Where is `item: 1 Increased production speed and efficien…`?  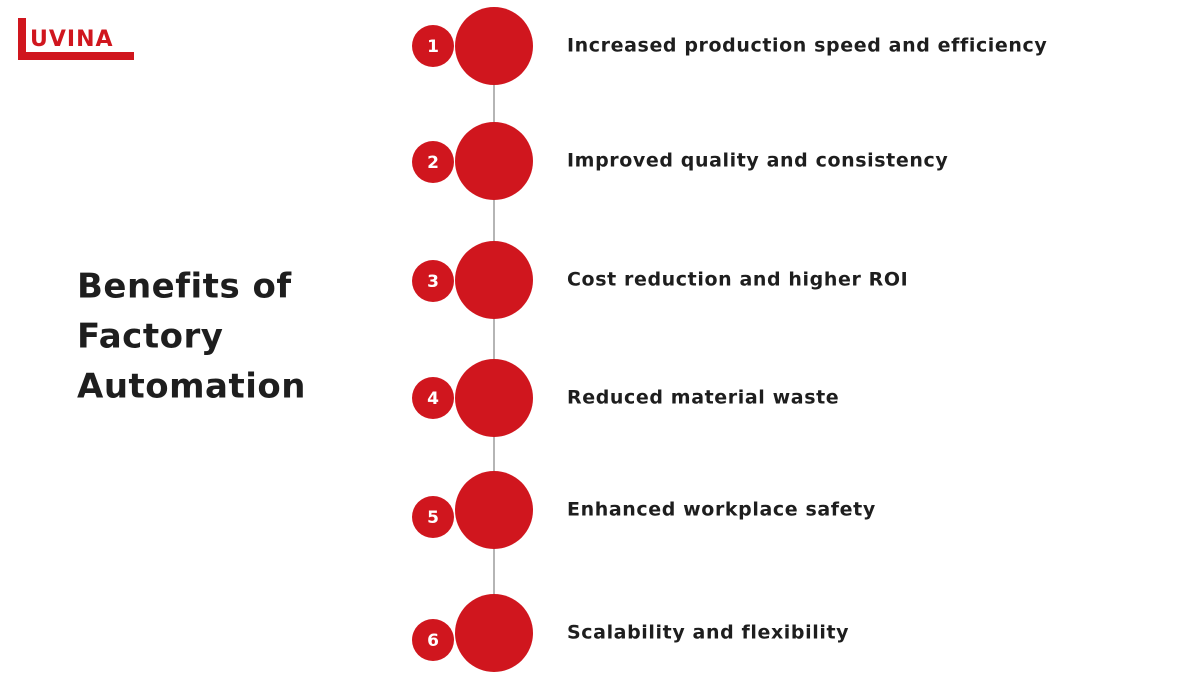 item: 1 Increased production speed and efficien… is located at coordinates (729, 46).